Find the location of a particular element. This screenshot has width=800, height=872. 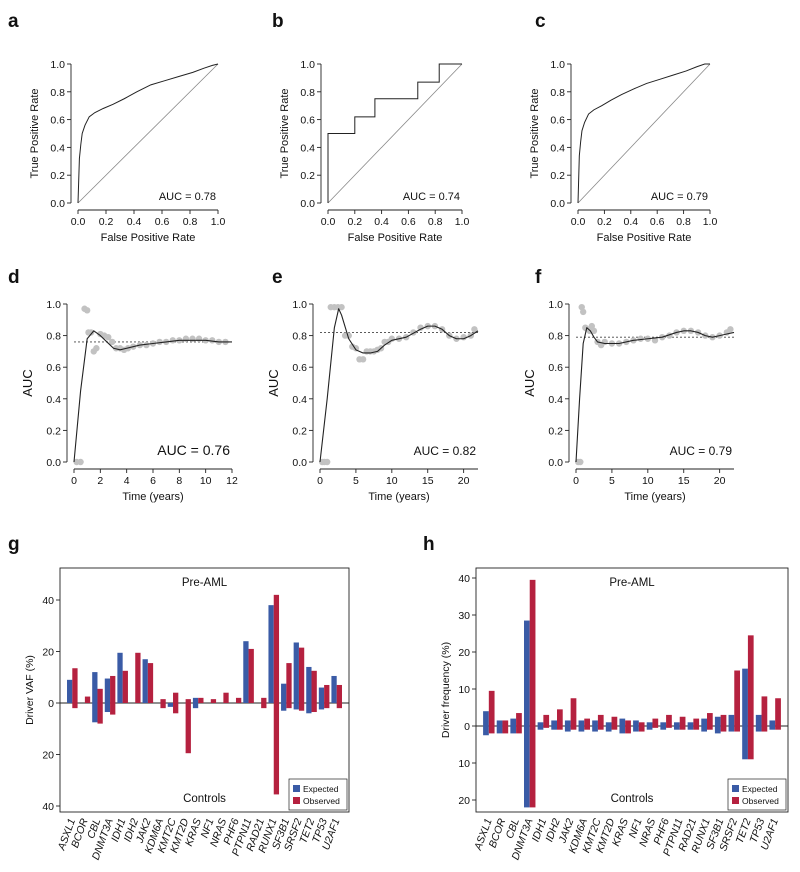

y-tick-label-c: 1.0 is located at coordinates (557, 65).